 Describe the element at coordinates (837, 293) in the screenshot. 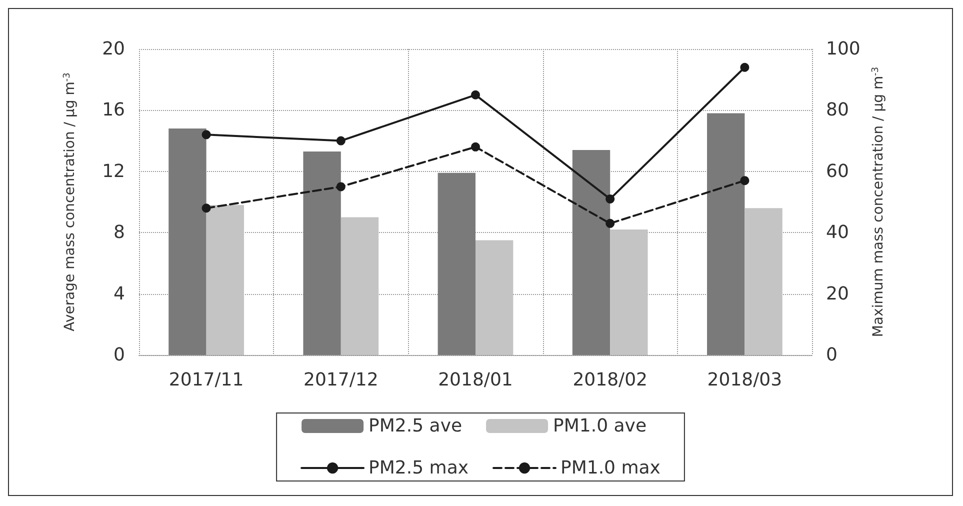

I see `y2-tick-label: 20` at that location.